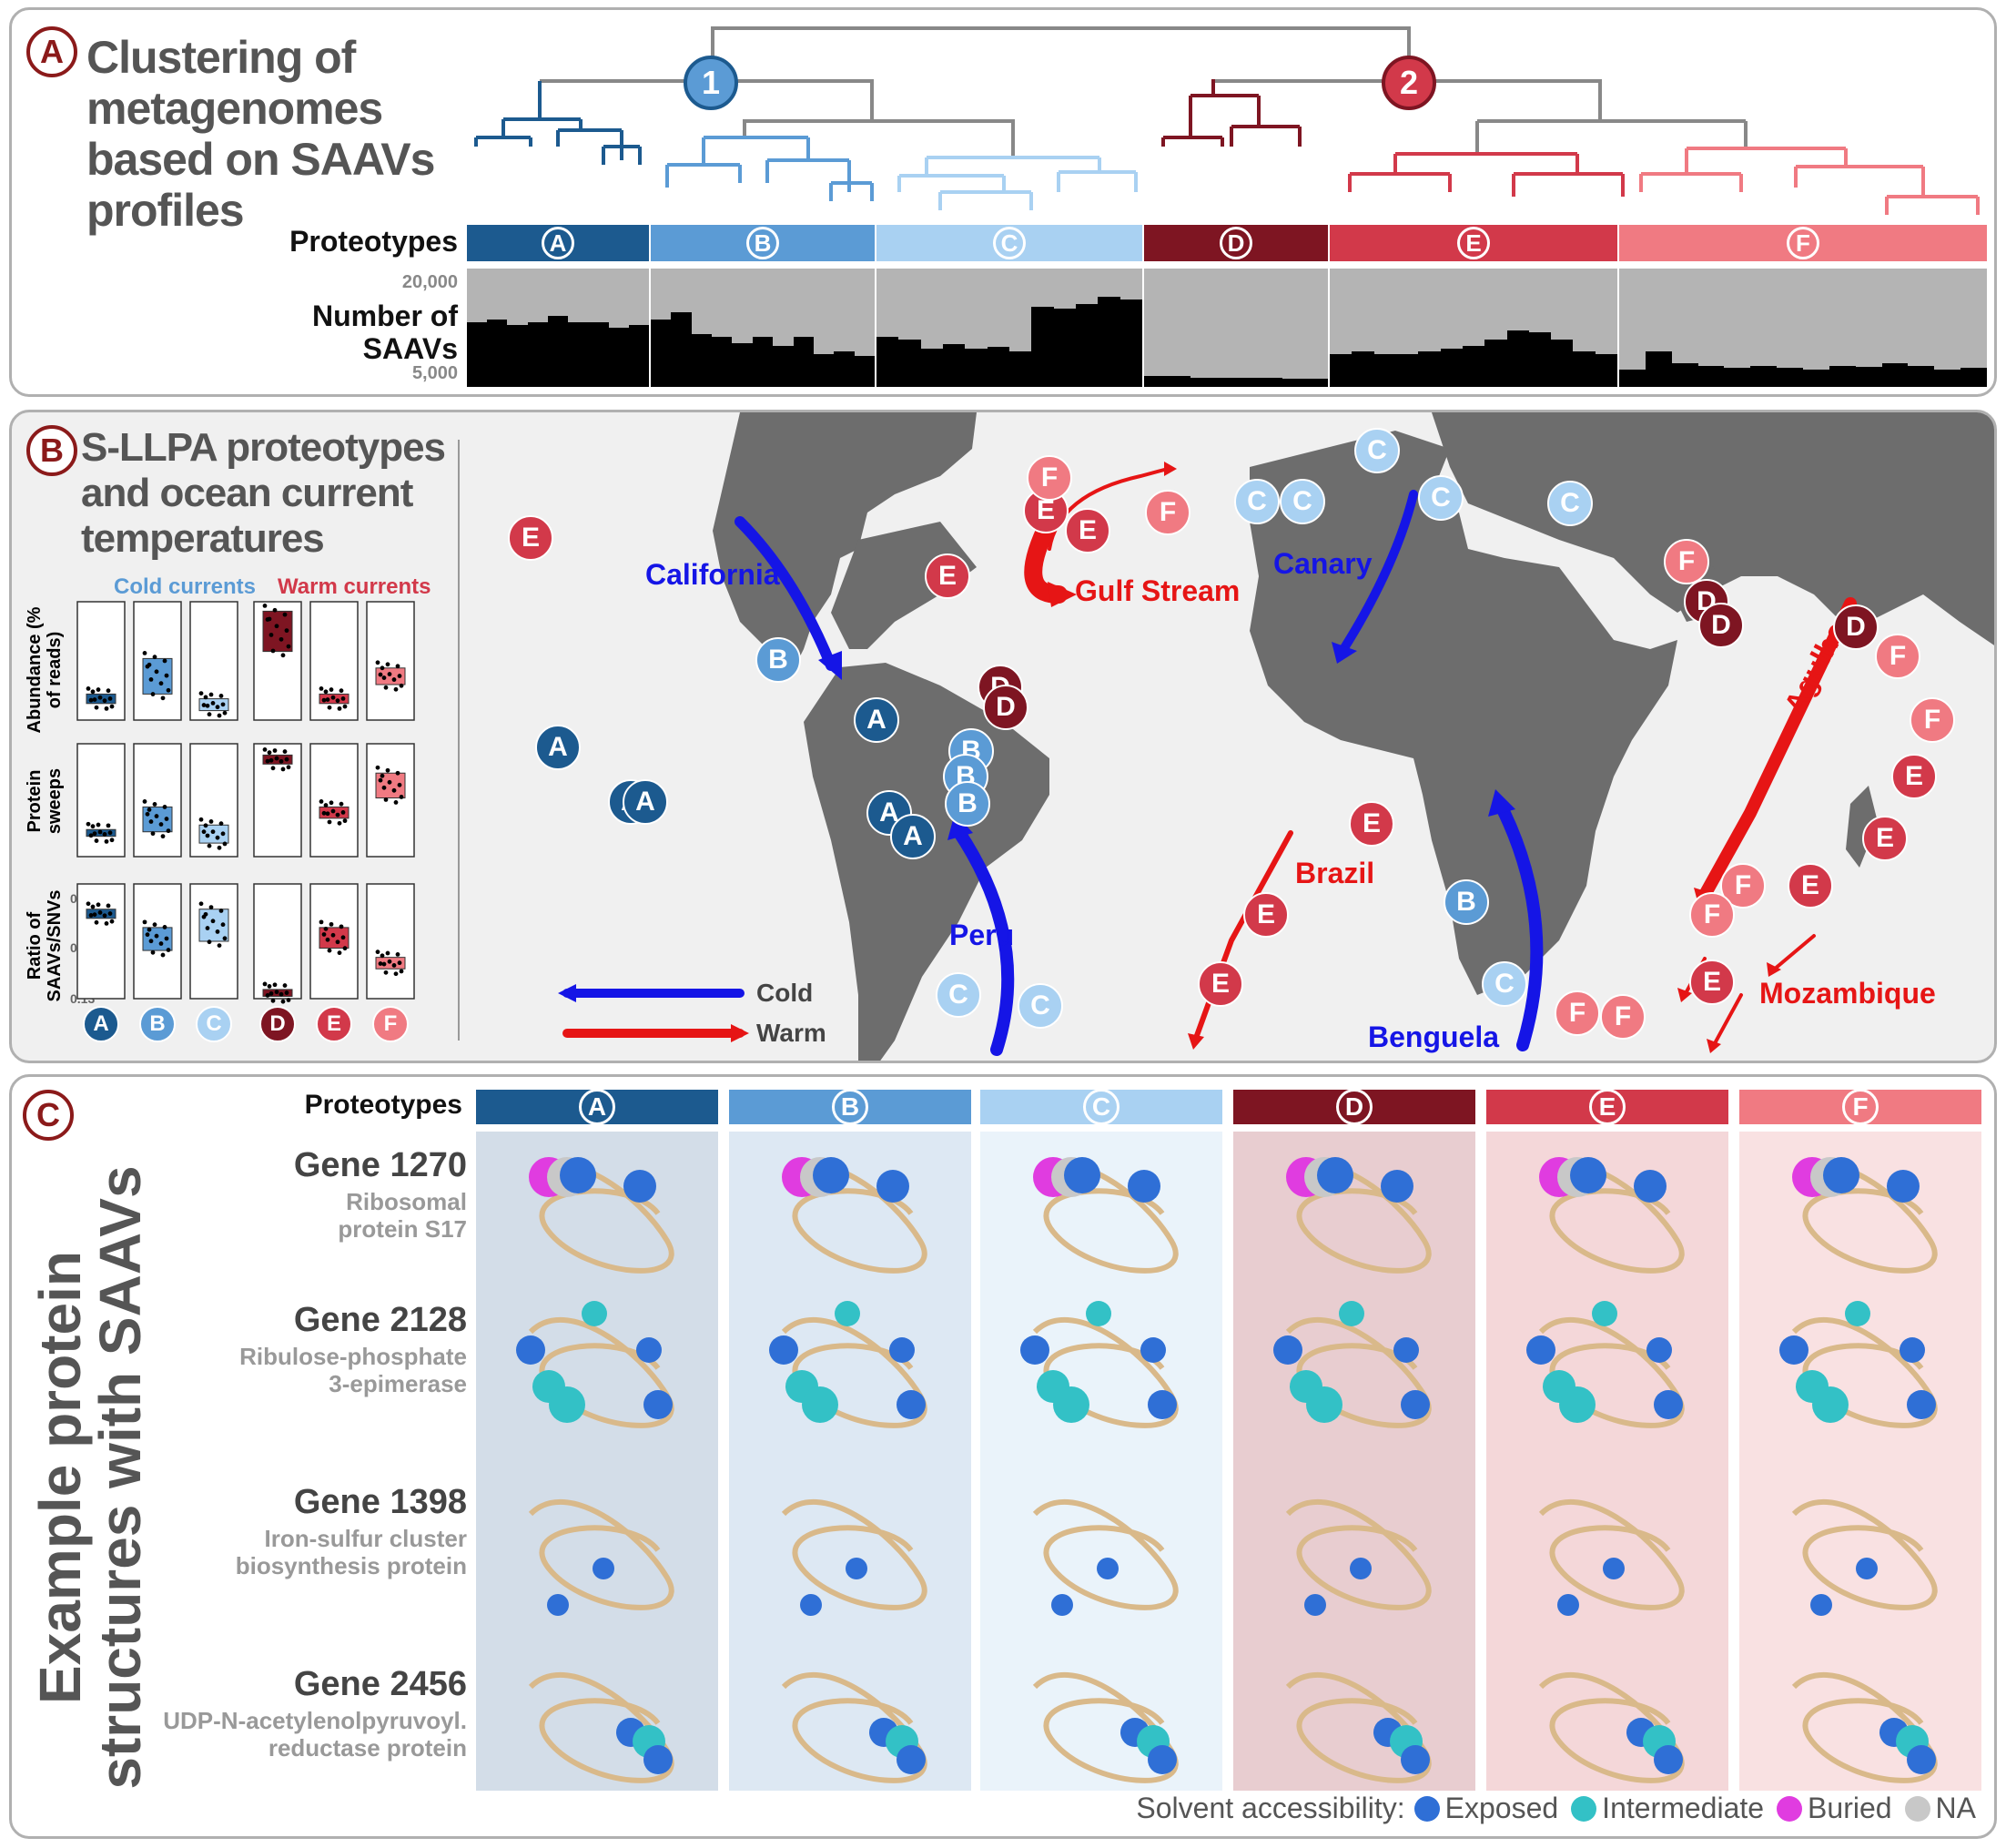  What do you see at coordinates (711, 83) in the screenshot?
I see `cluster-1-badge: 1` at bounding box center [711, 83].